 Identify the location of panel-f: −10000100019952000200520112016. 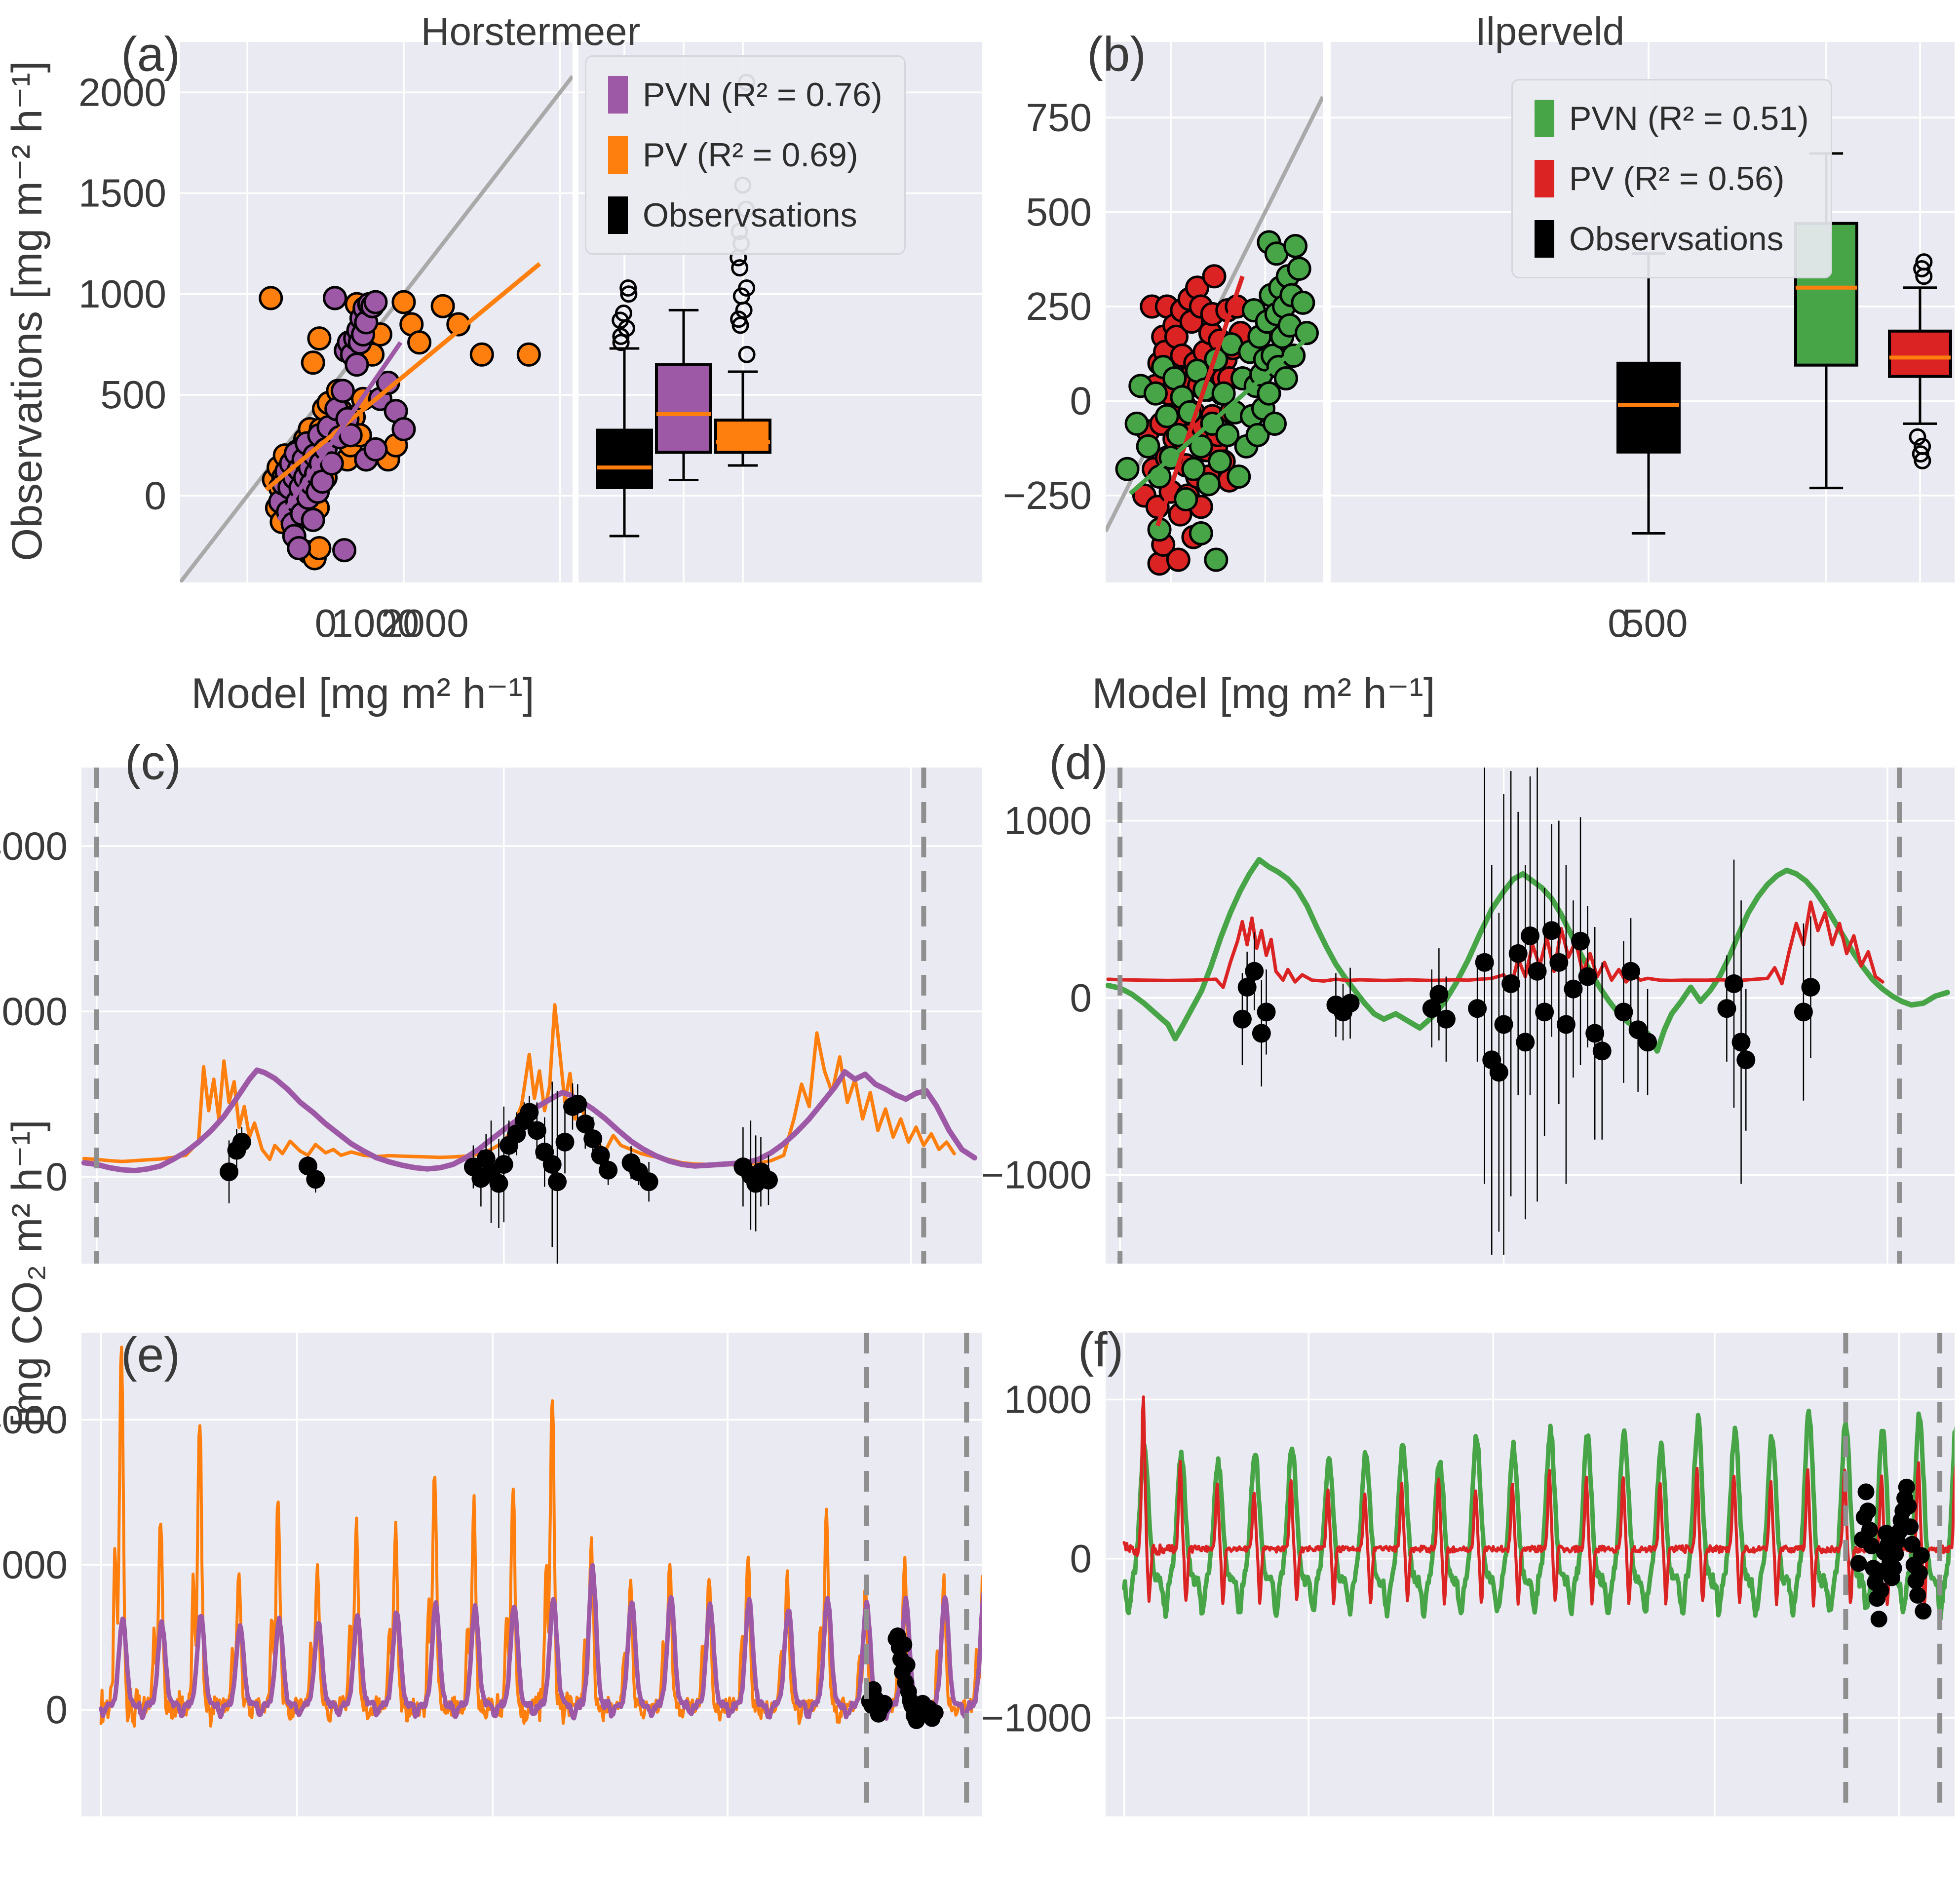
(1468, 1574).